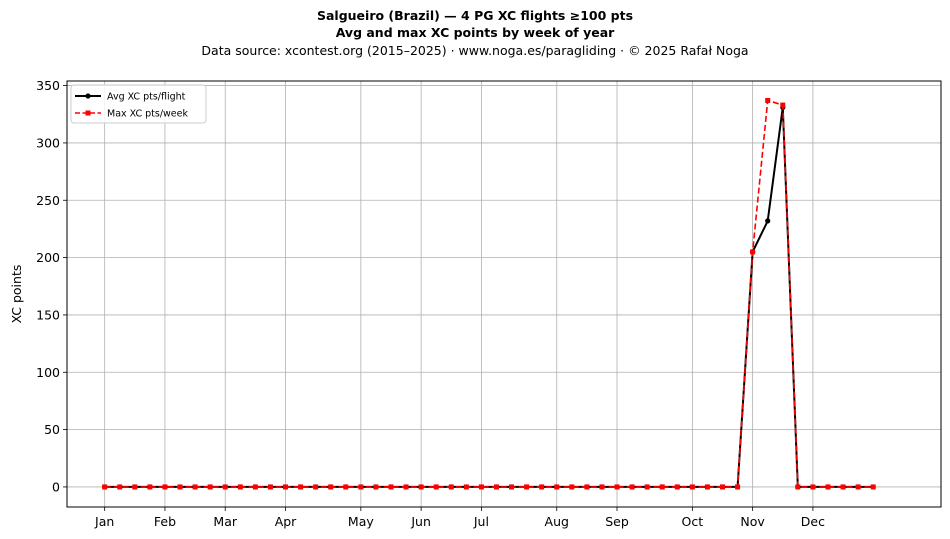 The height and width of the screenshot is (539, 950). I want to click on x-tick-label: Nov, so click(752, 521).